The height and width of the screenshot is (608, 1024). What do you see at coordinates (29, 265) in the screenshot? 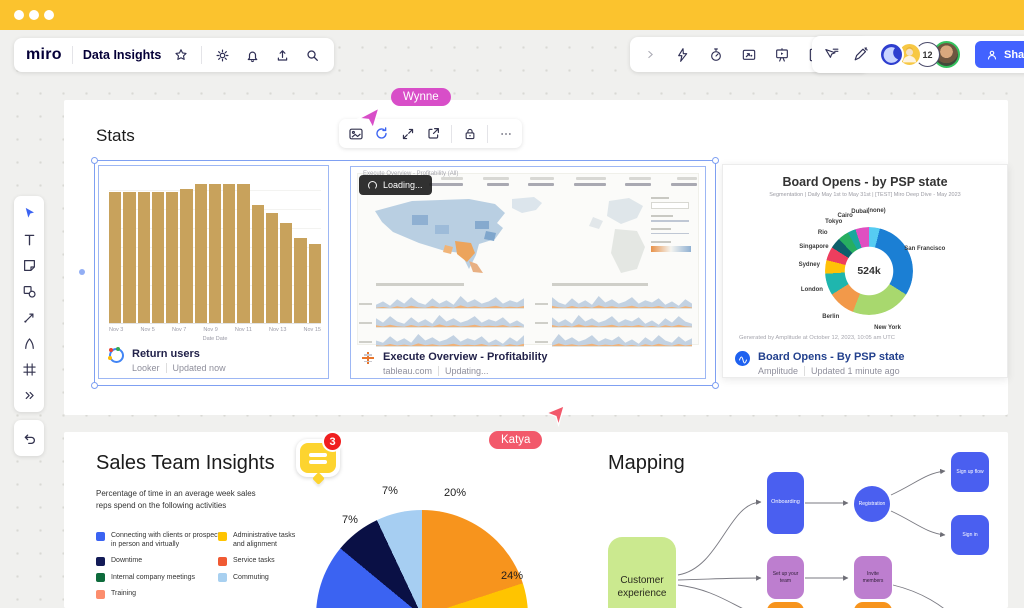
I see `sticky-note-tool` at bounding box center [29, 265].